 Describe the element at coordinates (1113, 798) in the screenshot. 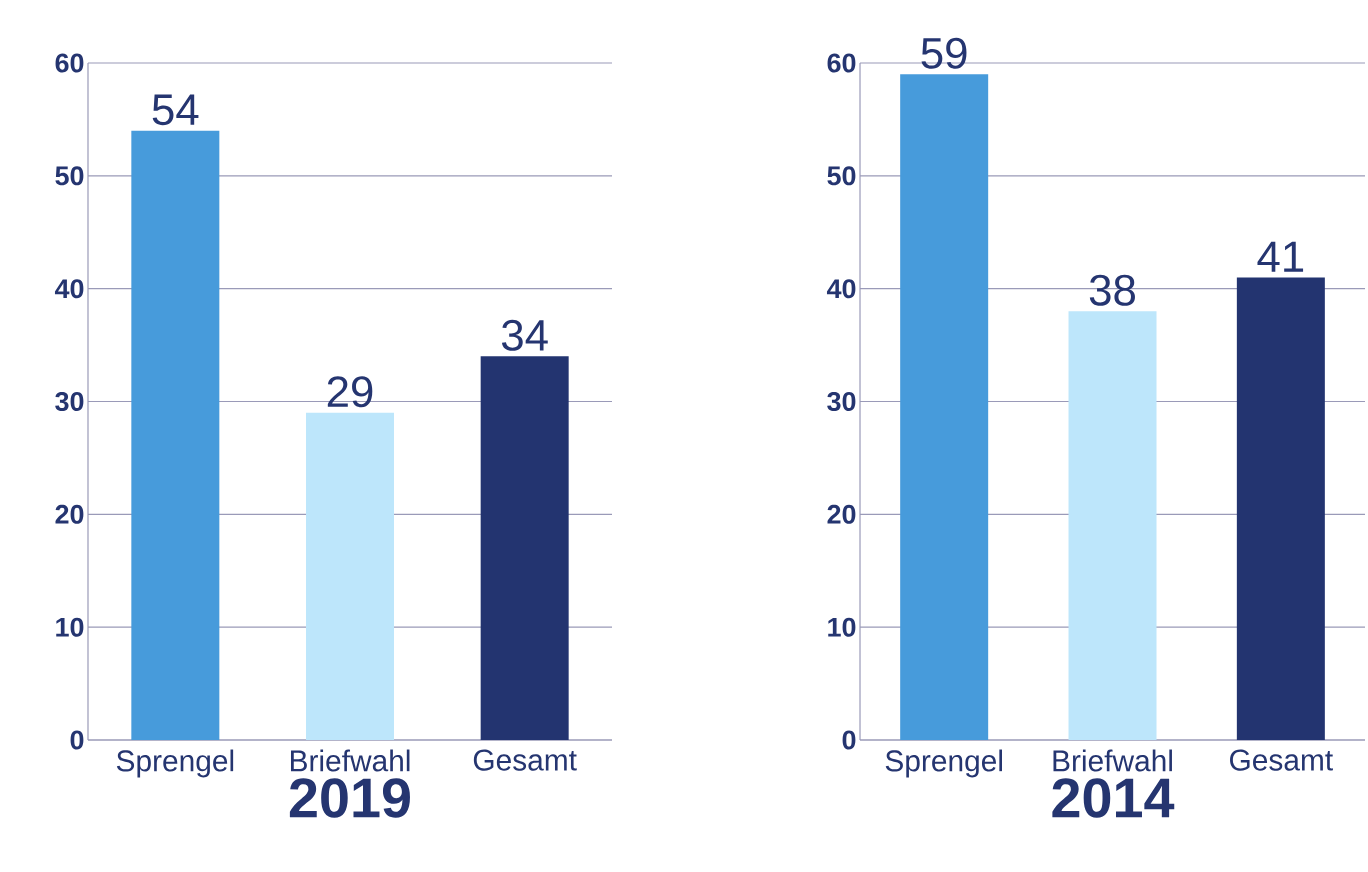

I see `x-axis-title: 2014` at that location.